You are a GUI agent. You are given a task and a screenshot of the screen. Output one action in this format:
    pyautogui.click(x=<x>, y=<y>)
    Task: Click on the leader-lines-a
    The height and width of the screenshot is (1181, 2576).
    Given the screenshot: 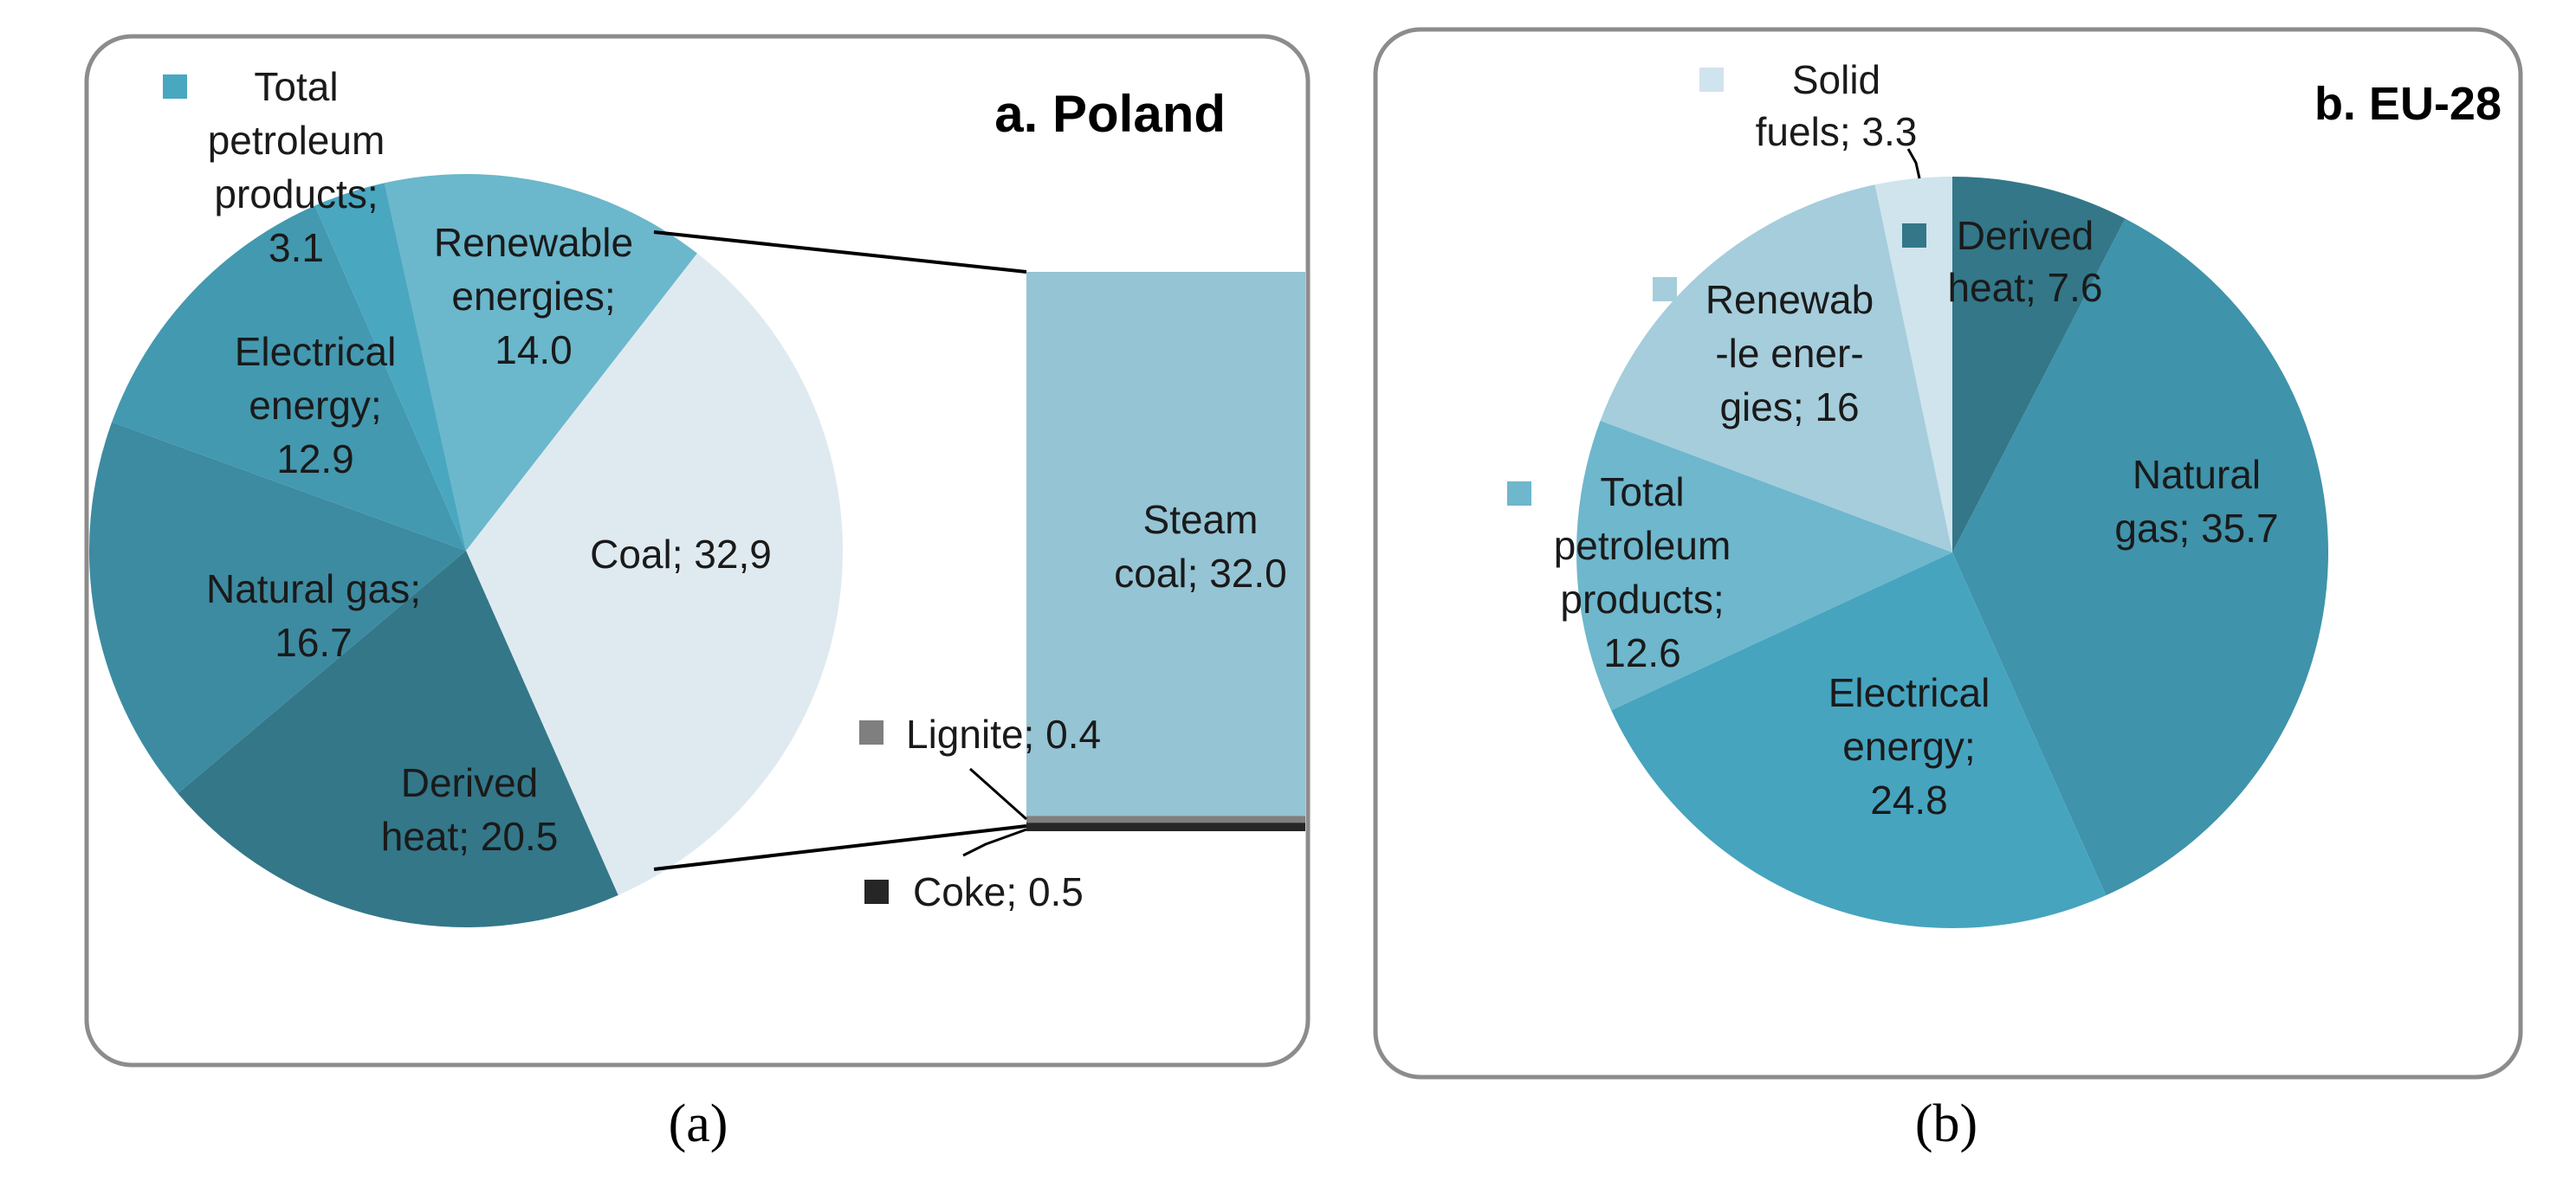 What is the action you would take?
    pyautogui.click(x=994, y=812)
    